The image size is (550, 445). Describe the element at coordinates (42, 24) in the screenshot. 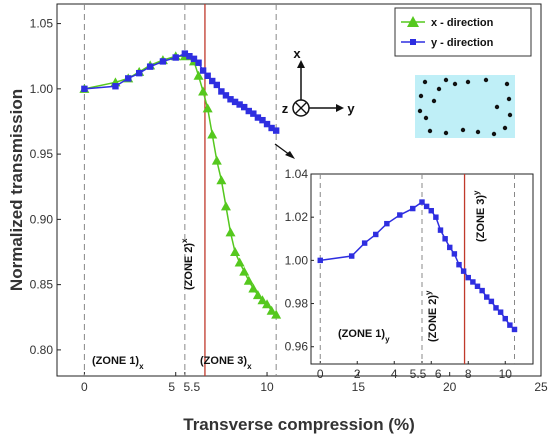

I see `y-tick-label: 1.05` at that location.